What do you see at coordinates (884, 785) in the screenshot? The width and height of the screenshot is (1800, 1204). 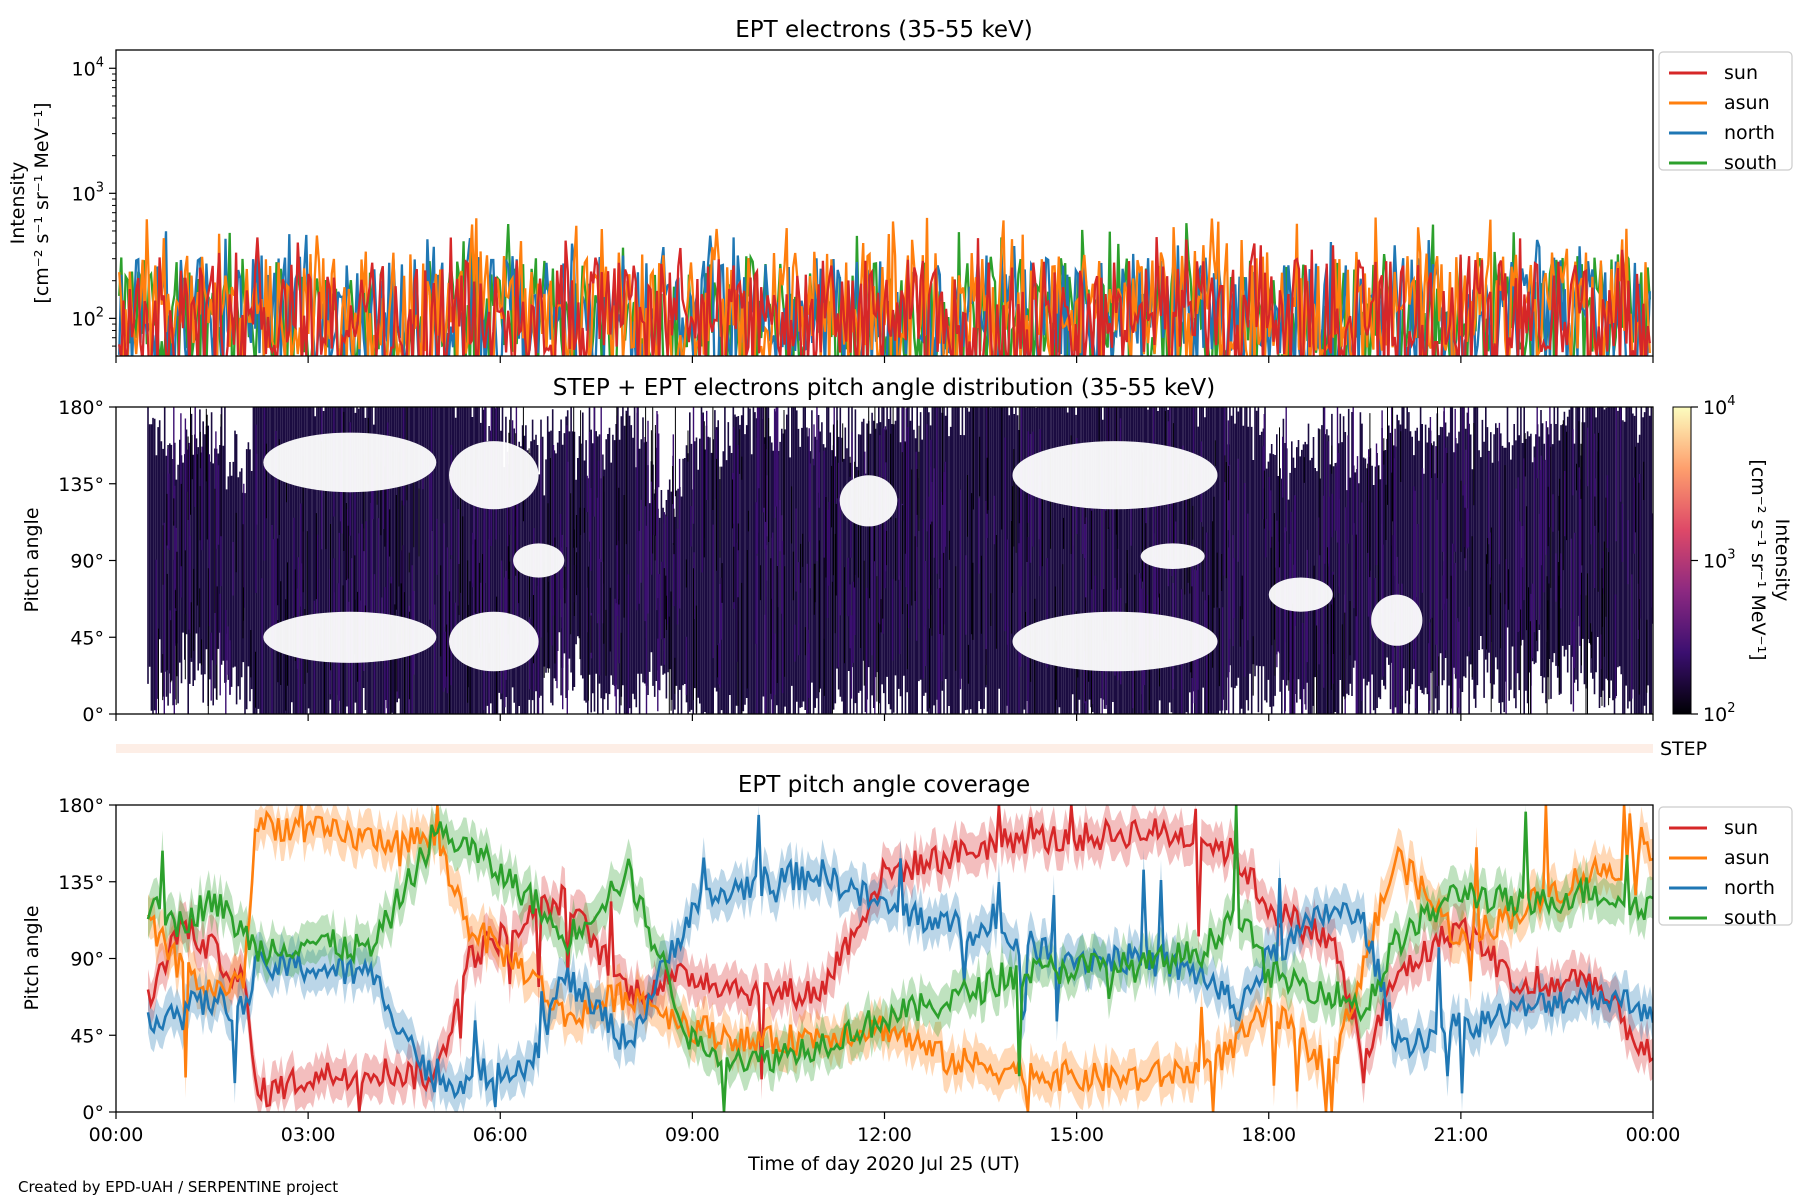 I see `panel3-title: EPT pitch angle coverage` at bounding box center [884, 785].